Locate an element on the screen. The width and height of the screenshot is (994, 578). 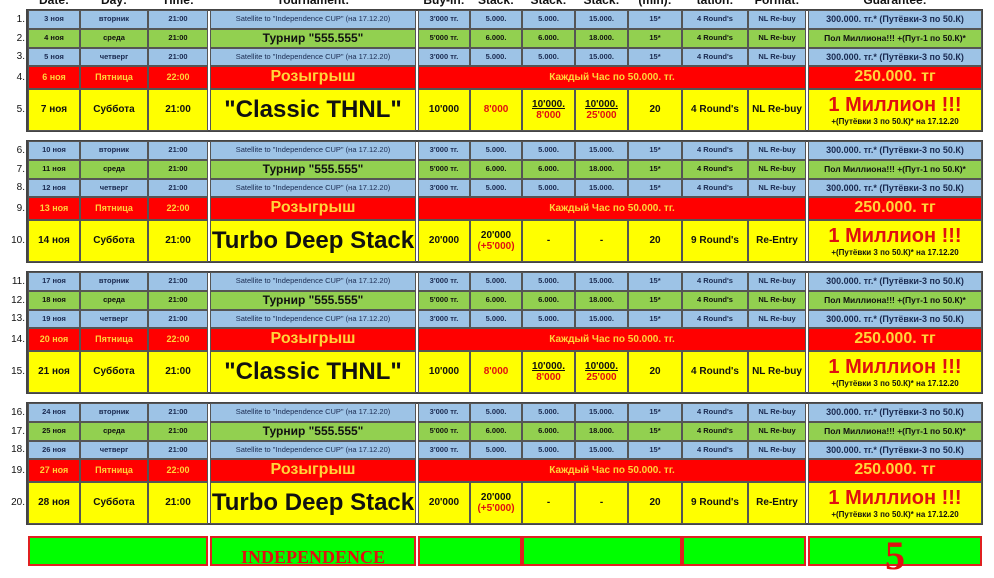
row-number: 13. is located at coordinates (18, 318).